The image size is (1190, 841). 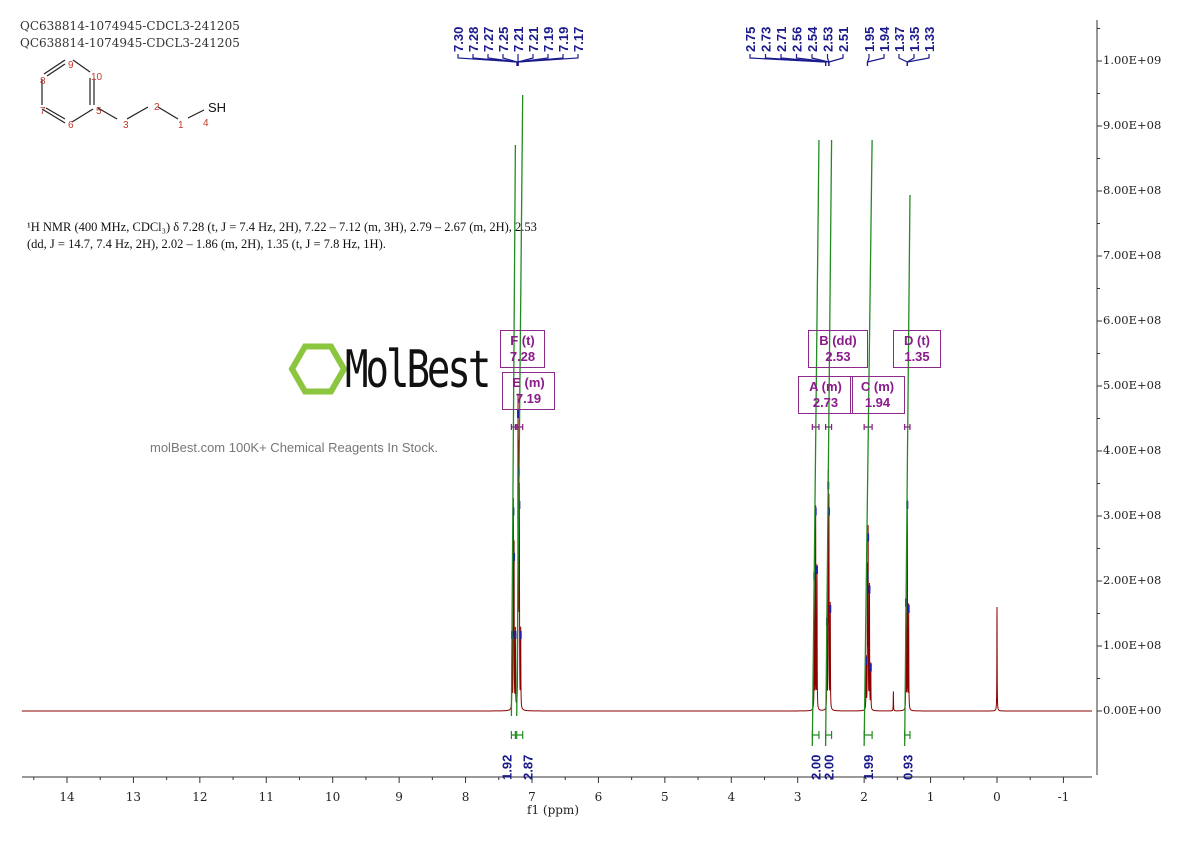 I want to click on peak-label: 1.95, so click(x=869, y=39).